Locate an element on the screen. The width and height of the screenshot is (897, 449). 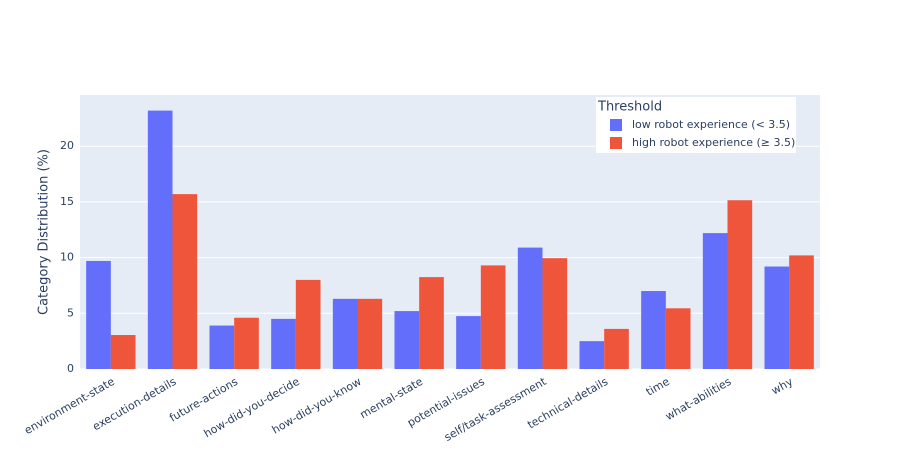
y-tick-label: 15 is located at coordinates (67, 201).